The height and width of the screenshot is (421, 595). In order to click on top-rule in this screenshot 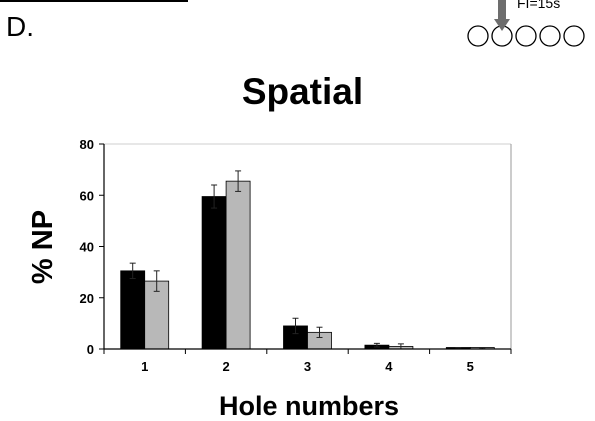, I will do `click(94, 1)`.